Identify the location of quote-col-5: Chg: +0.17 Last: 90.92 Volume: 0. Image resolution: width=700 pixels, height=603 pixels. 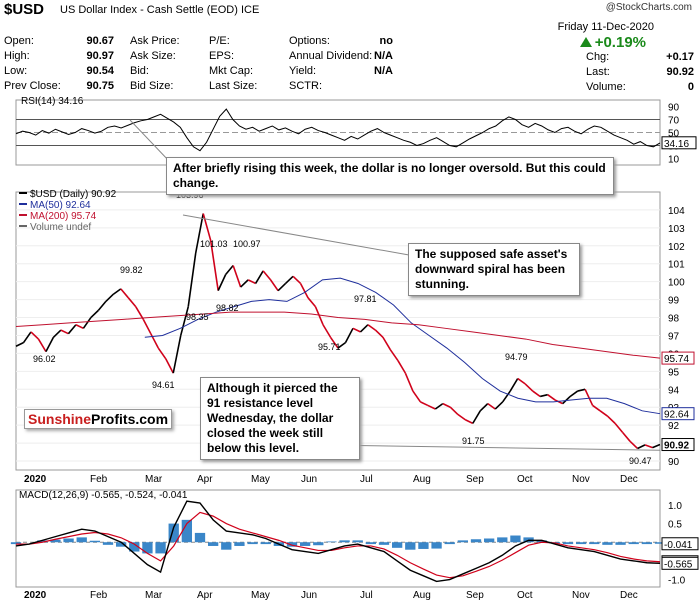
(640, 73).